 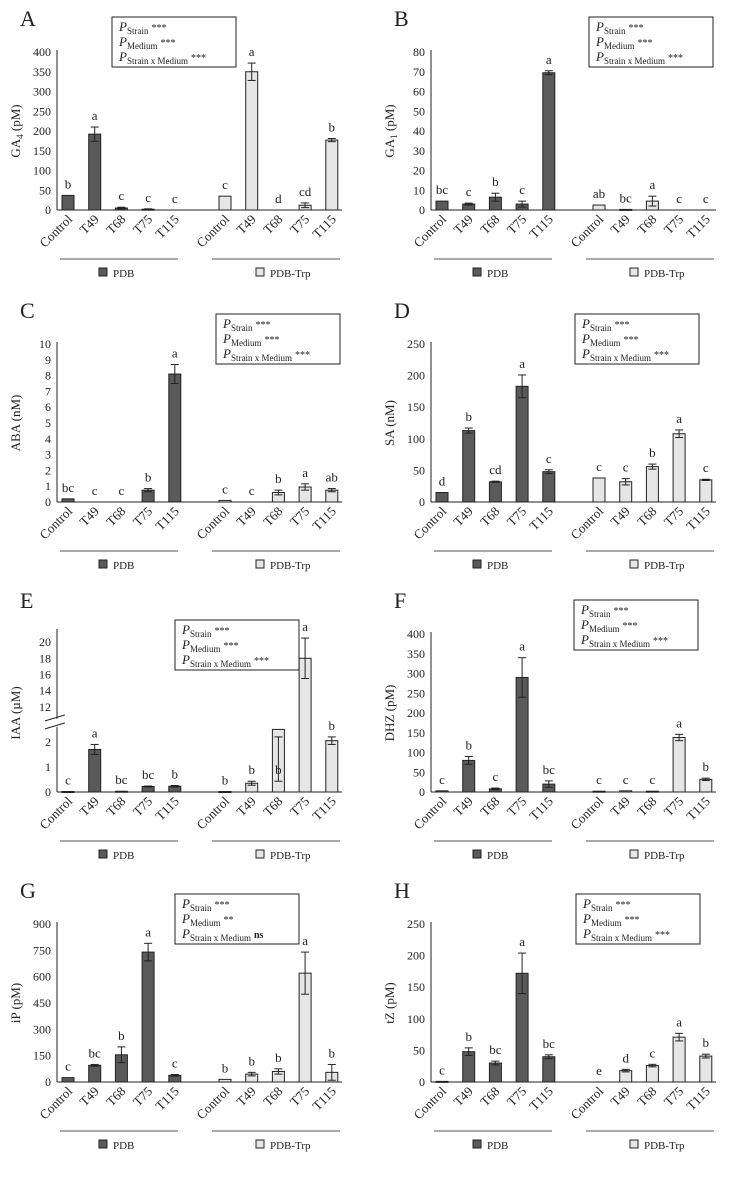 I want to click on y-tick-label: 2, so click(x=48, y=742).